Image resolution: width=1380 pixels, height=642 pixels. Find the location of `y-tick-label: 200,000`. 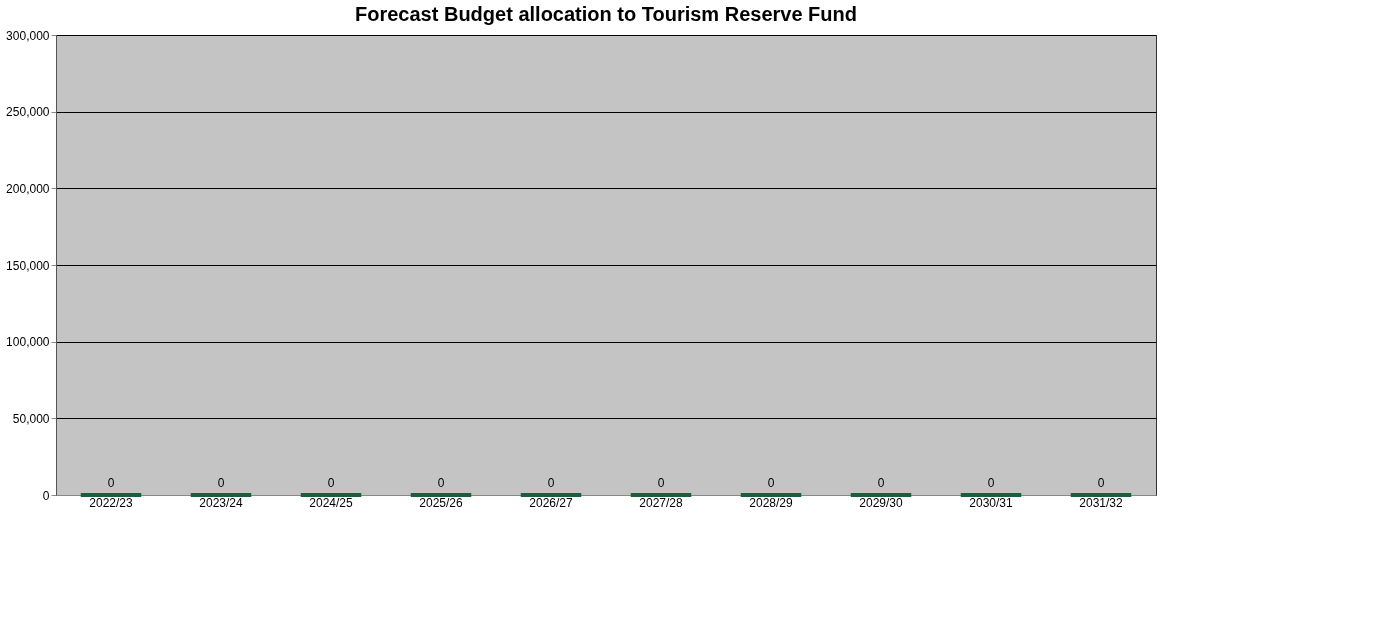

y-tick-label: 200,000 is located at coordinates (28, 188).